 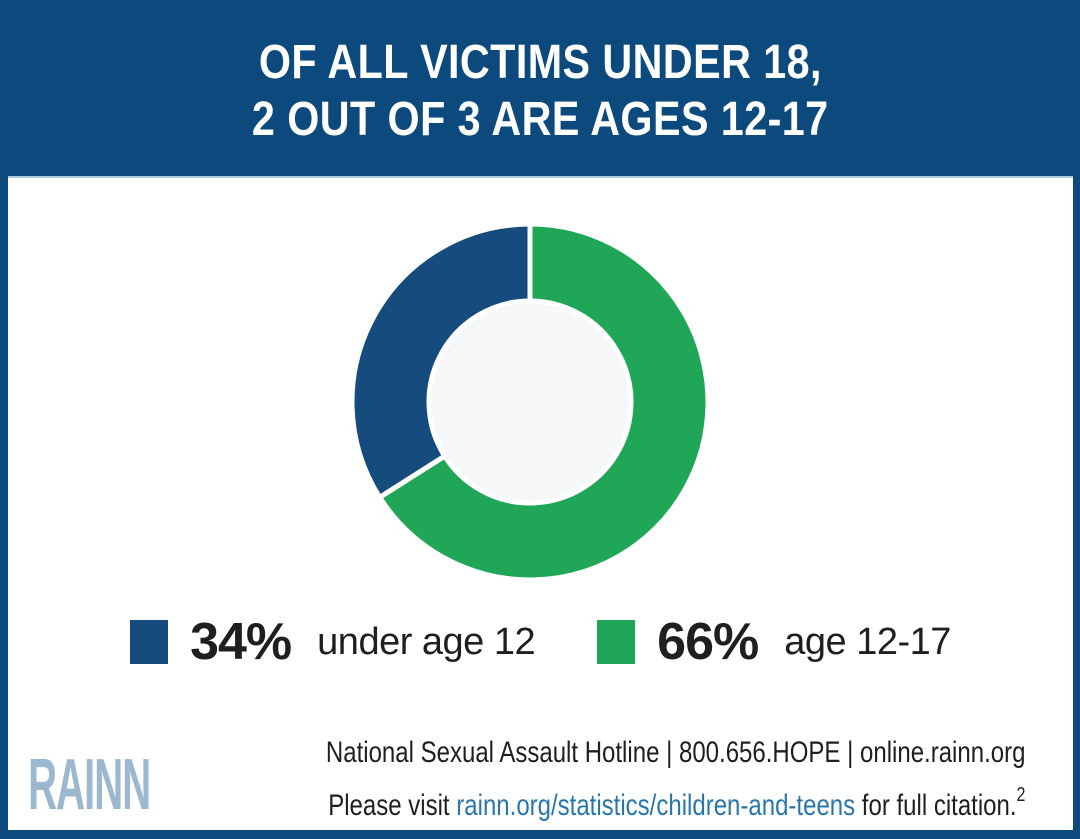 What do you see at coordinates (867, 641) in the screenshot?
I see `legend-label-age-12-17: age 12-17` at bounding box center [867, 641].